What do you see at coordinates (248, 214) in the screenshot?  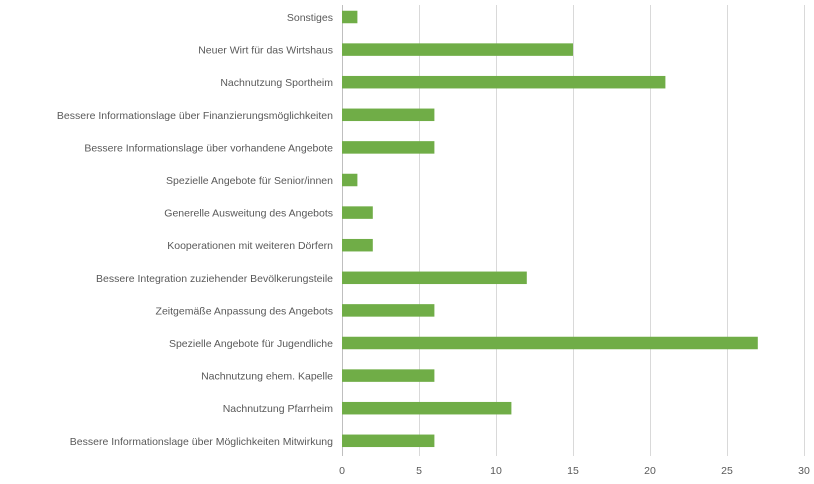 I see `category-label: Generelle Ausweitung des Angebots` at bounding box center [248, 214].